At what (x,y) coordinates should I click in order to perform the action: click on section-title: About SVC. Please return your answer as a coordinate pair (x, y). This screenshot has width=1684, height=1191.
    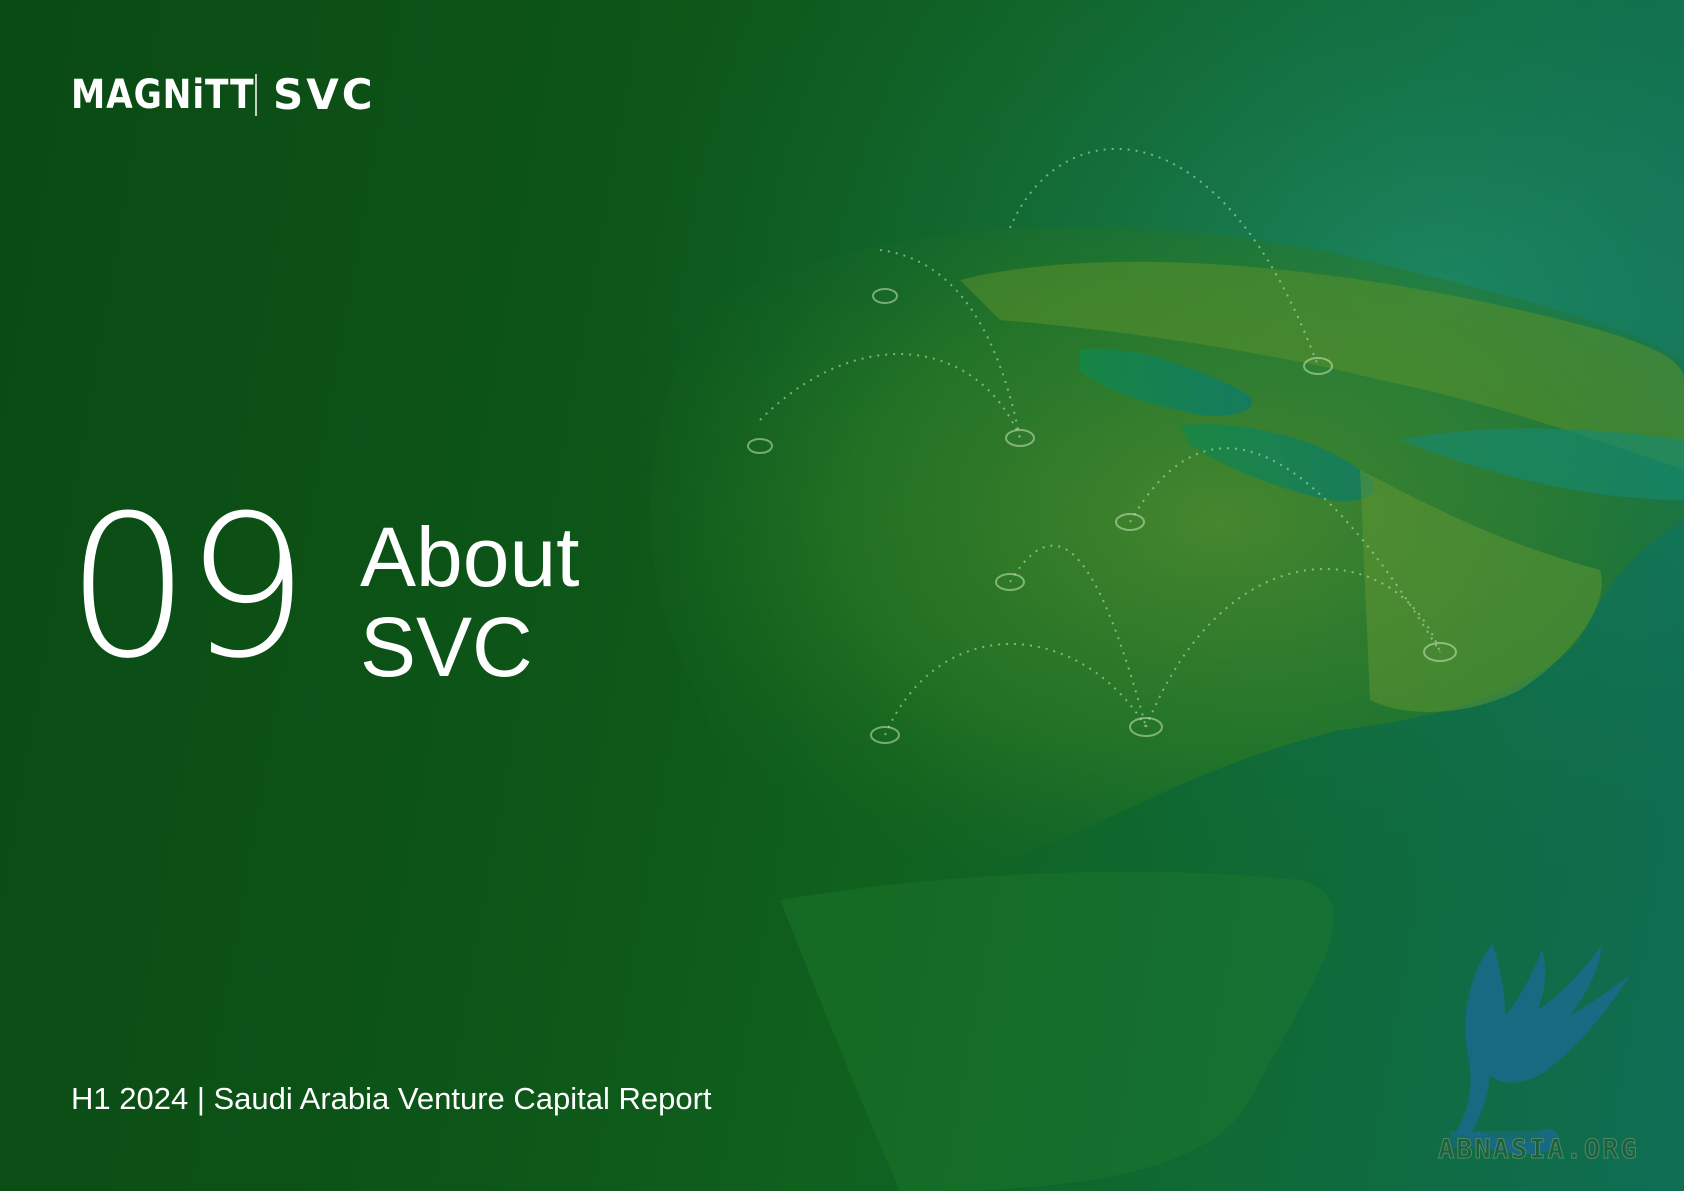
    Looking at the image, I should click on (470, 602).